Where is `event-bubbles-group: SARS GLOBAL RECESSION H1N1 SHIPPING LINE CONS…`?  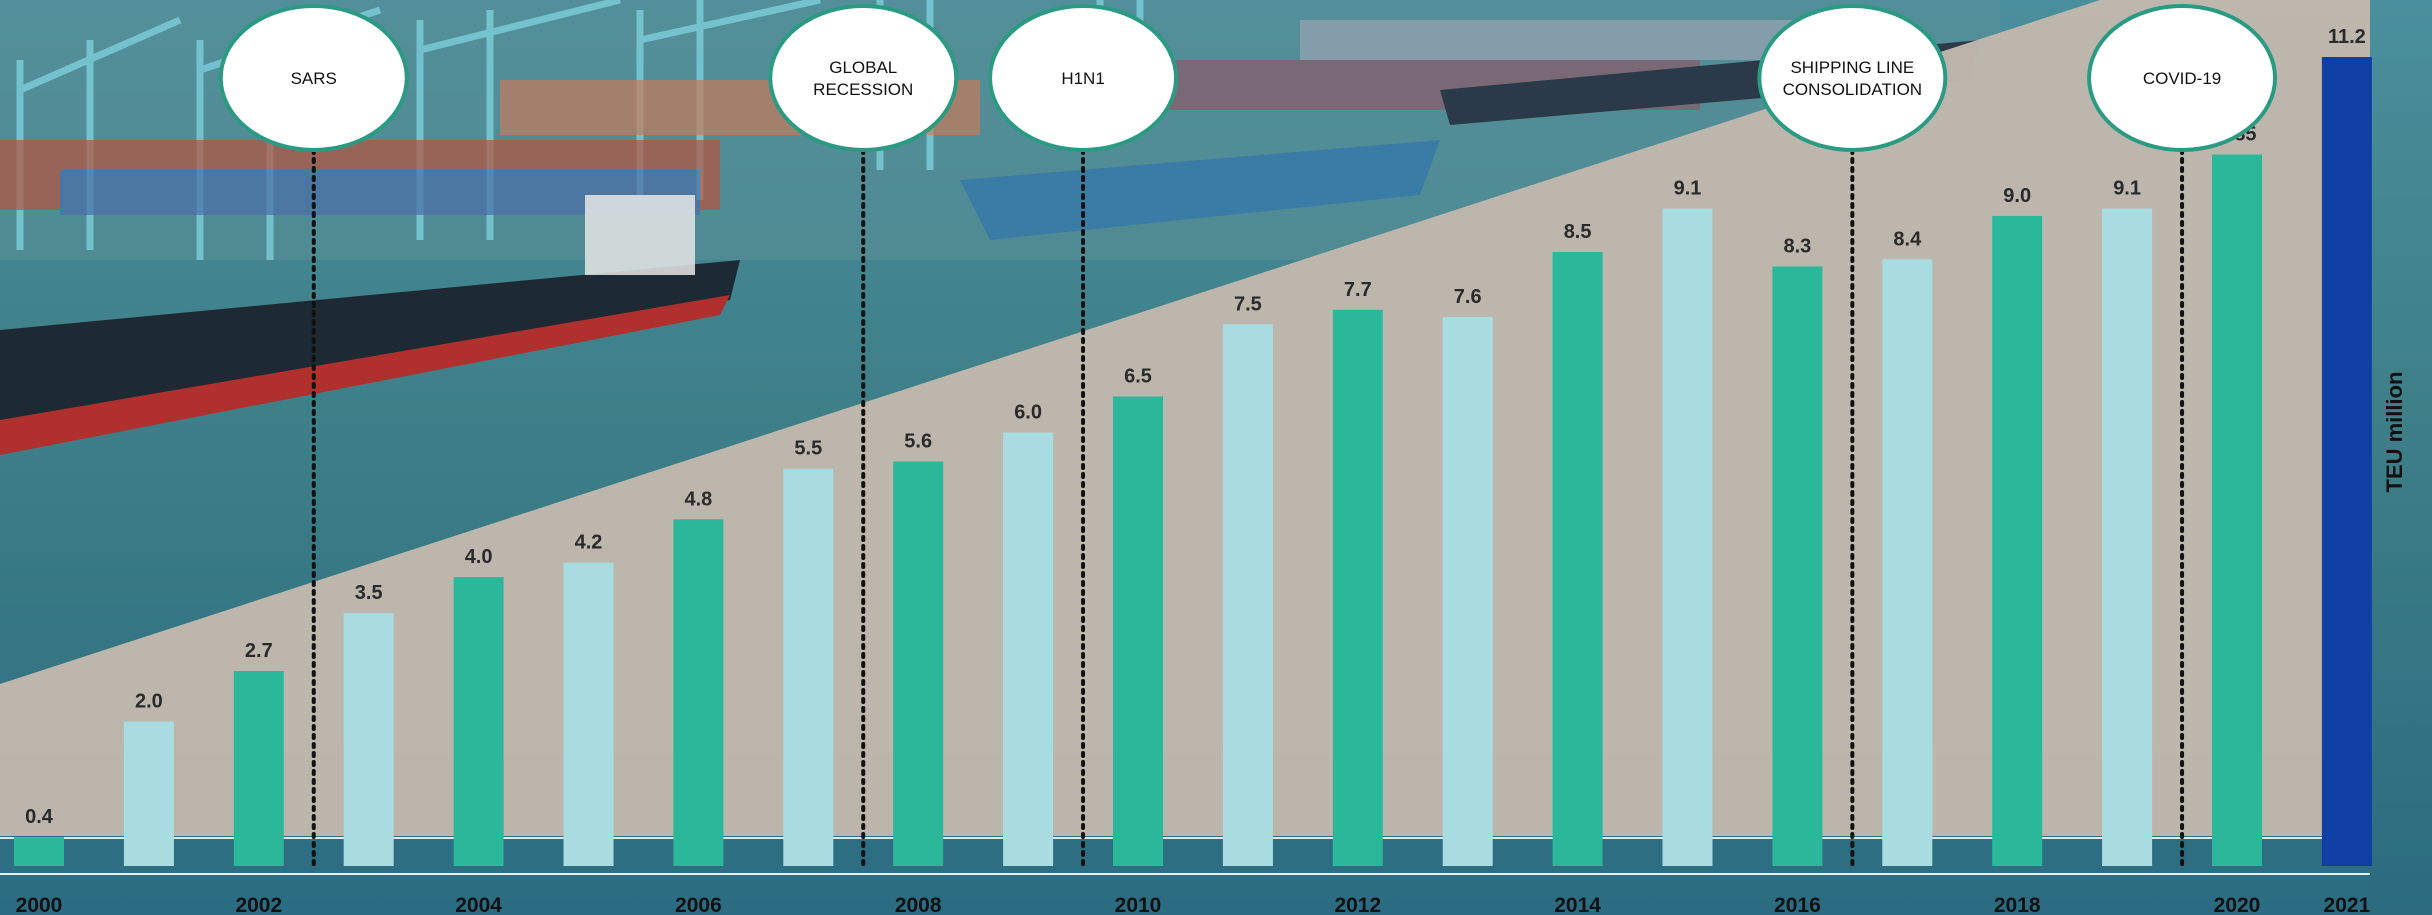 event-bubbles-group: SARS GLOBAL RECESSION H1N1 SHIPPING LINE CONS… is located at coordinates (1248, 78).